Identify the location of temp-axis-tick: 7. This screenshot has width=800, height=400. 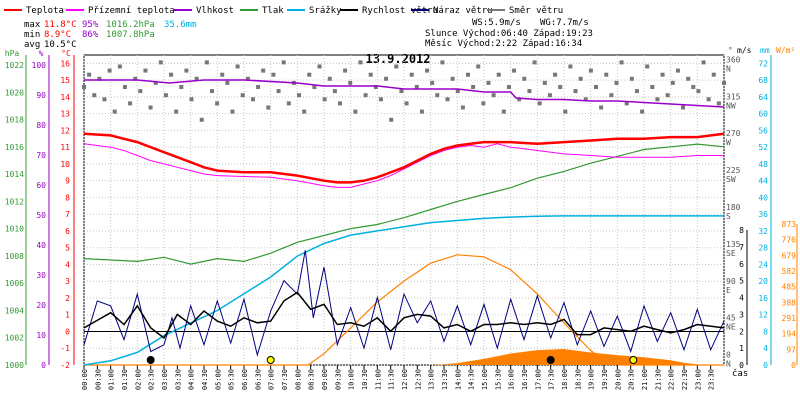
(67, 214).